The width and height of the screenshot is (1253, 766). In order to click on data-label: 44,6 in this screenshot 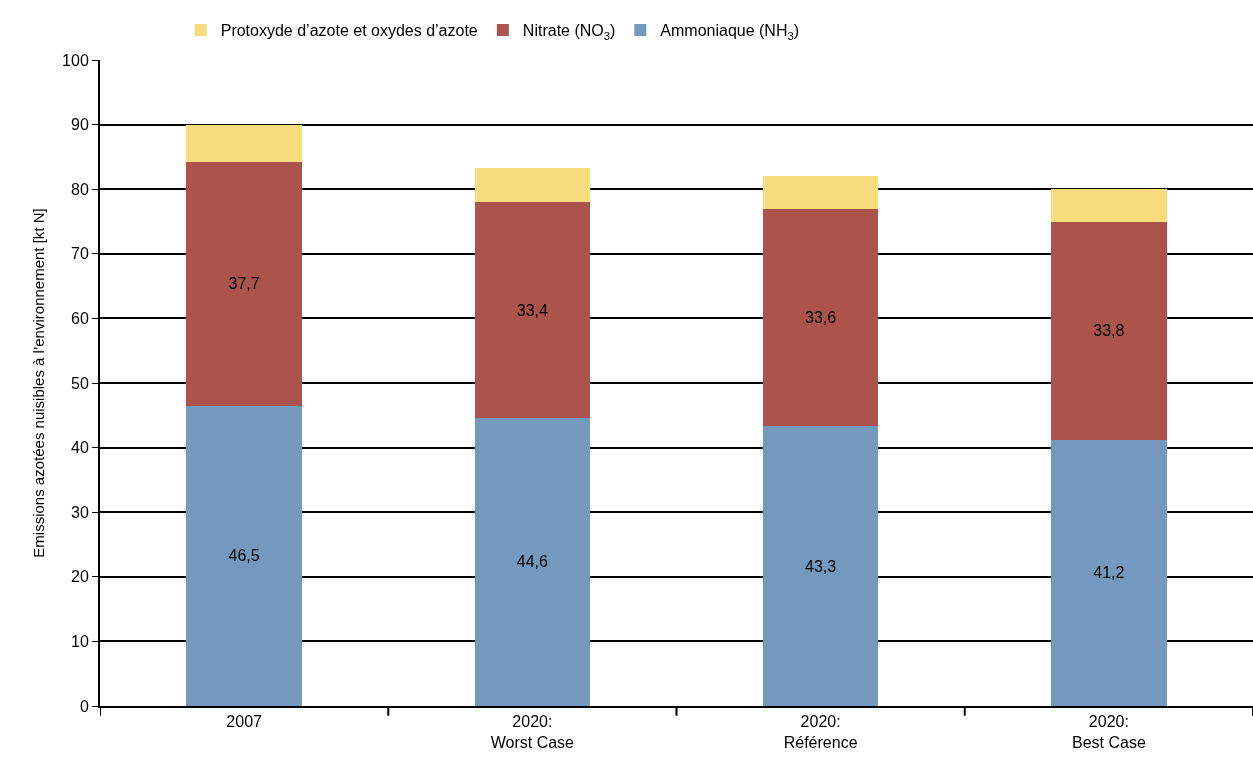, I will do `click(532, 562)`.